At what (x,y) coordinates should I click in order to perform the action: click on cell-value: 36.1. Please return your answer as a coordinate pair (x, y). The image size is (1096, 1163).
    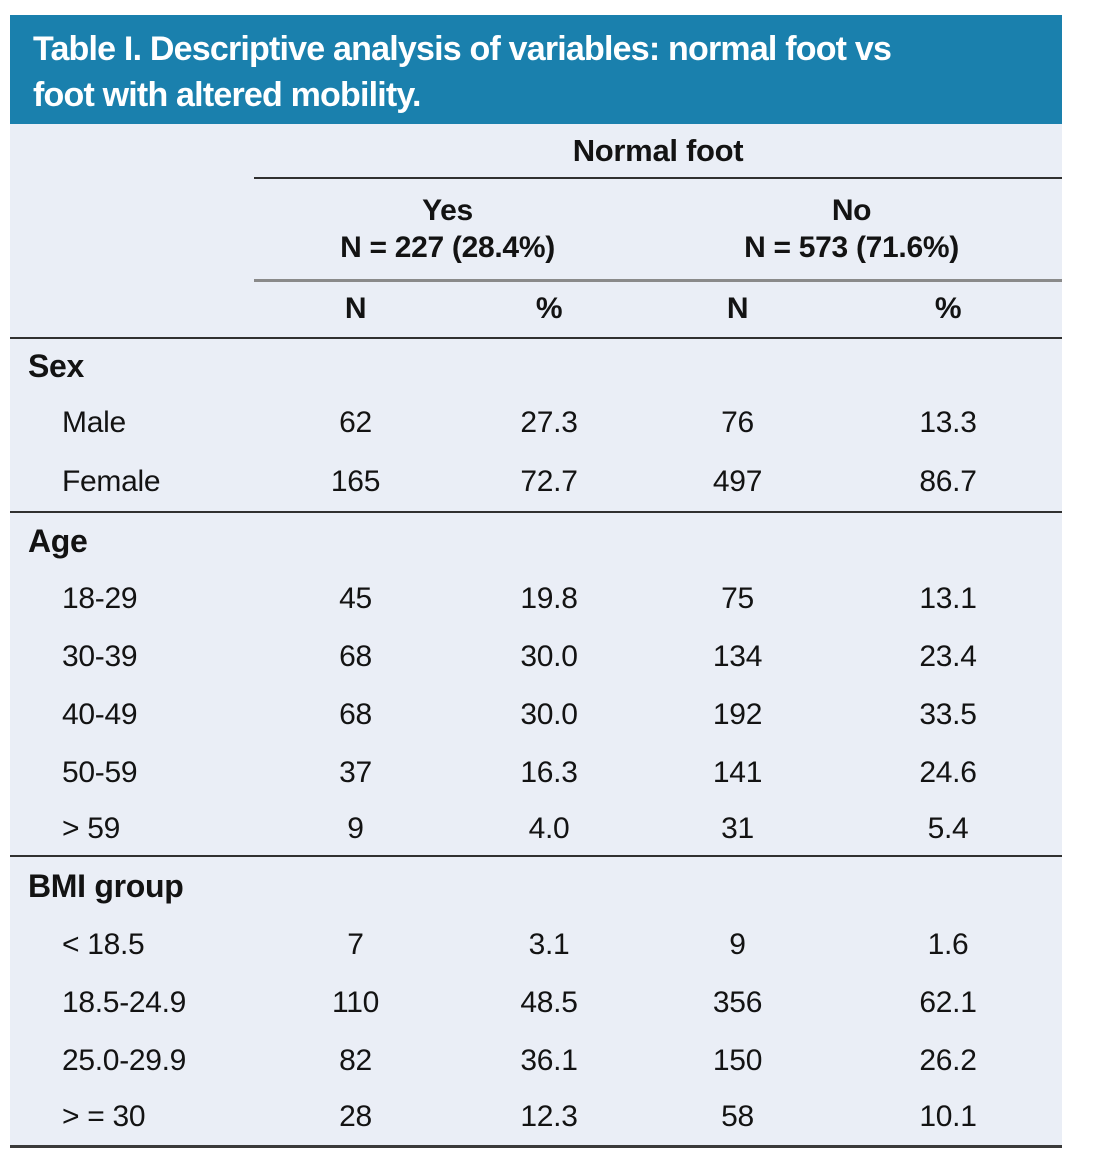
    Looking at the image, I should click on (549, 1060).